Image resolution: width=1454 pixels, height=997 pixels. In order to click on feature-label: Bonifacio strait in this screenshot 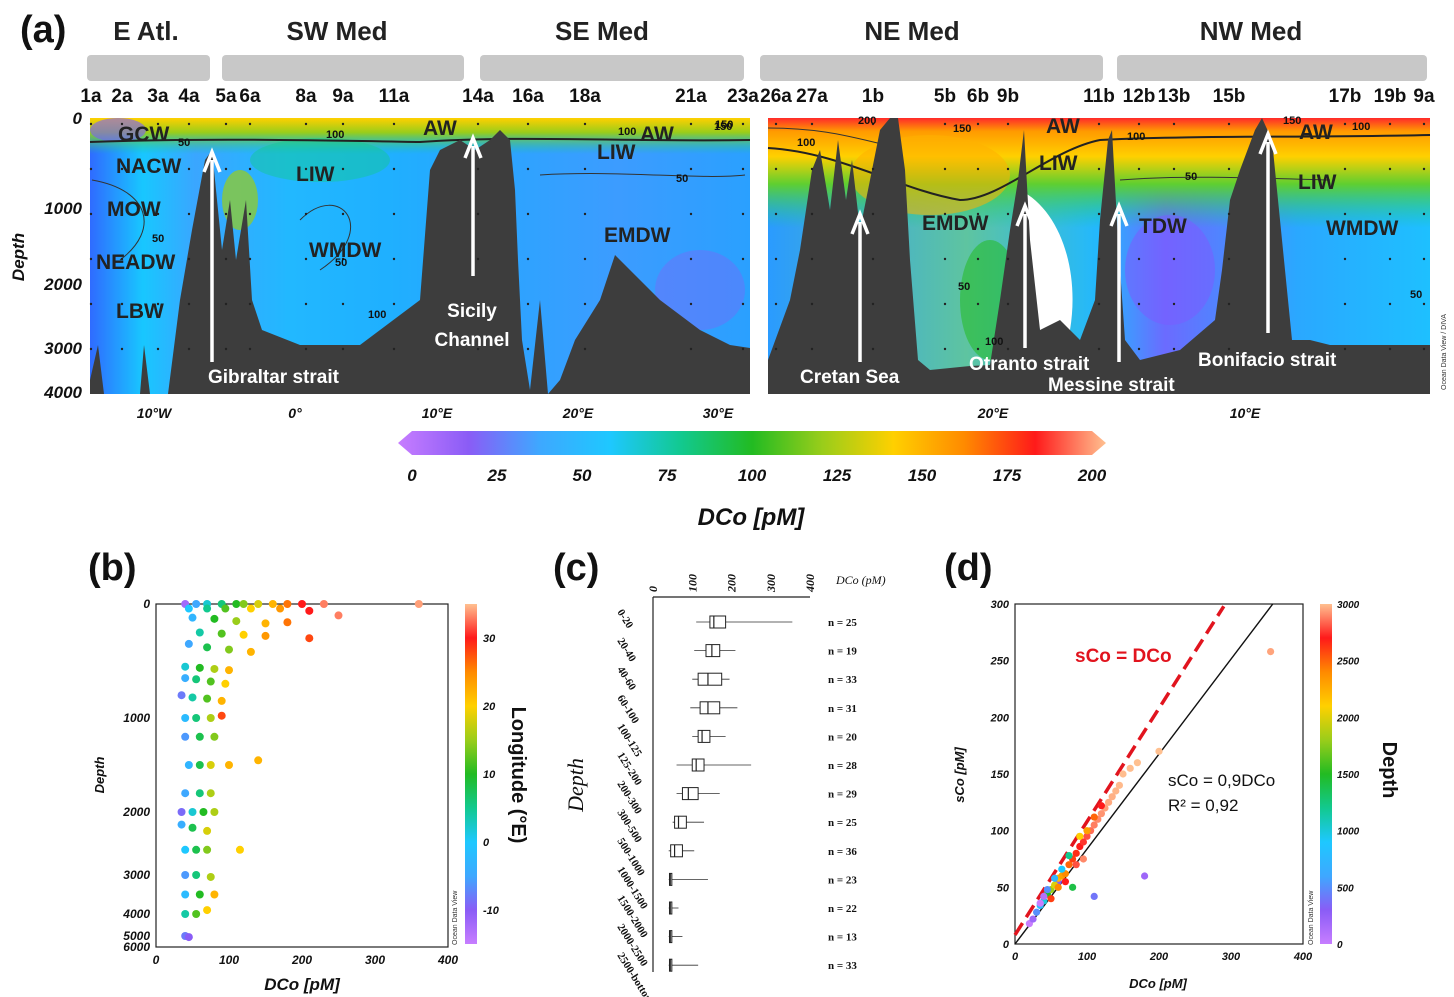, I will do `click(1267, 360)`.